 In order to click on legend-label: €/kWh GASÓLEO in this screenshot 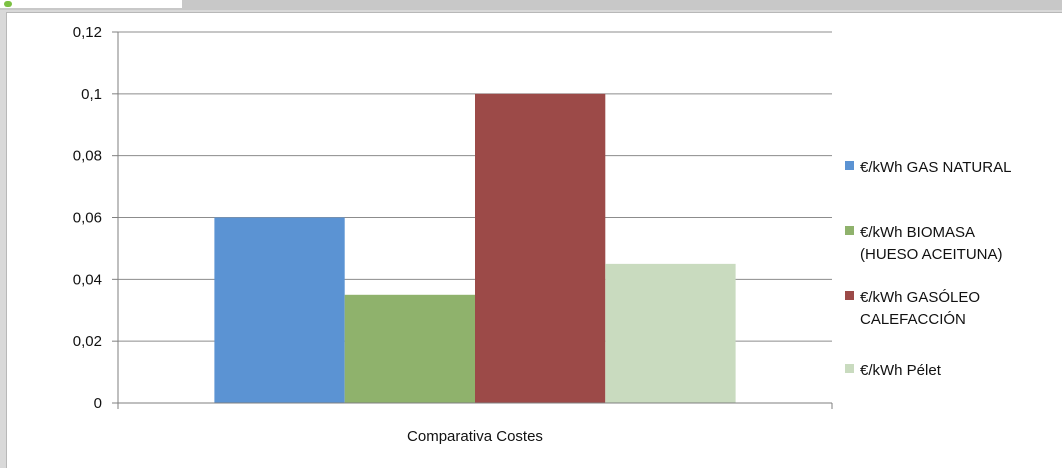, I will do `click(920, 297)`.